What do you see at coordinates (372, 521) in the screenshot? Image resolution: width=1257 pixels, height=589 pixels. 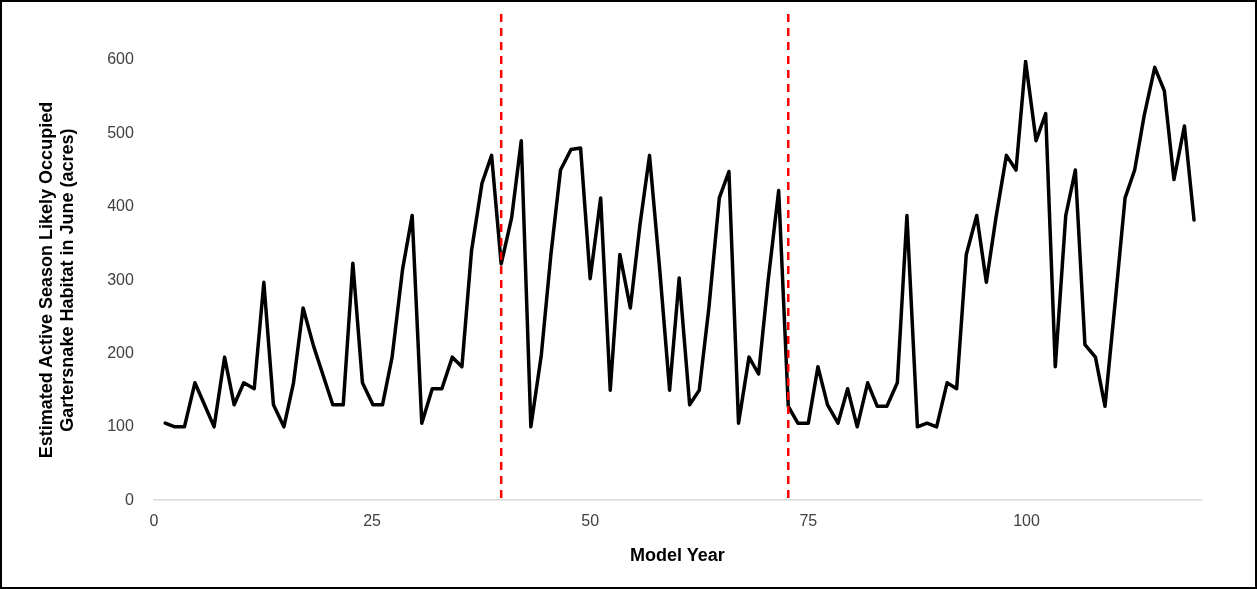 I see `x-tick-label: 25` at bounding box center [372, 521].